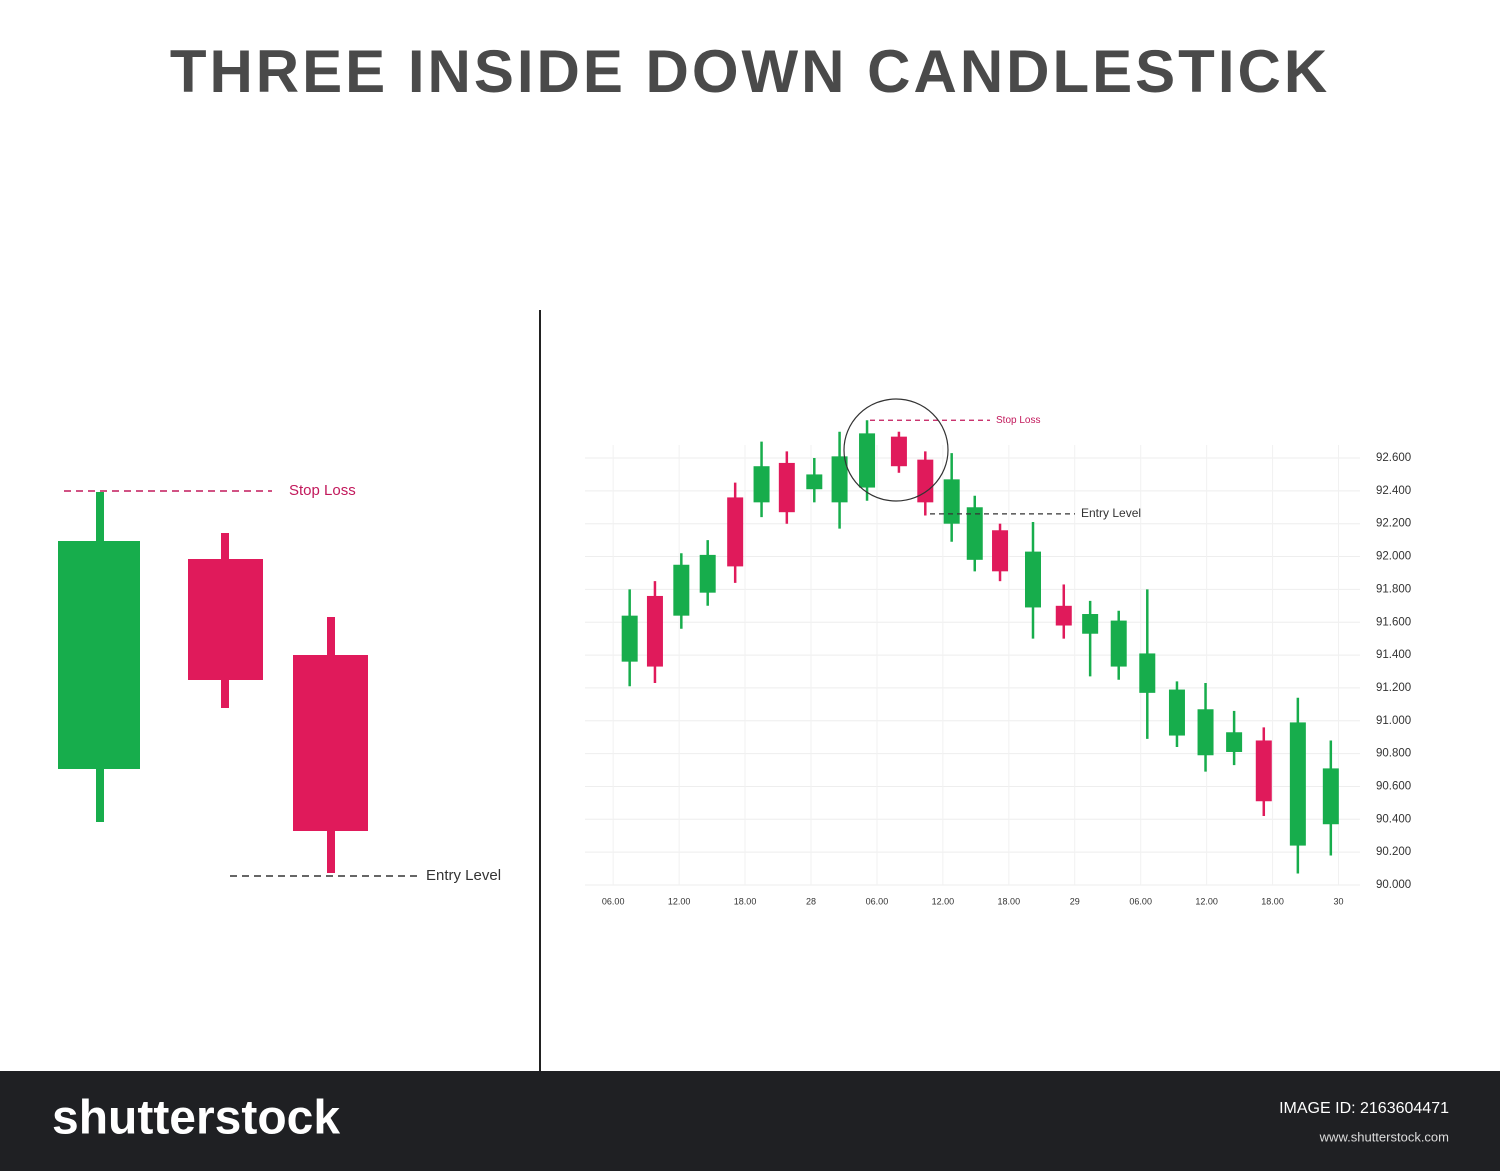  Describe the element at coordinates (1364, 1108) in the screenshot. I see `image-id: IMAGE ID: 2163604471` at that location.